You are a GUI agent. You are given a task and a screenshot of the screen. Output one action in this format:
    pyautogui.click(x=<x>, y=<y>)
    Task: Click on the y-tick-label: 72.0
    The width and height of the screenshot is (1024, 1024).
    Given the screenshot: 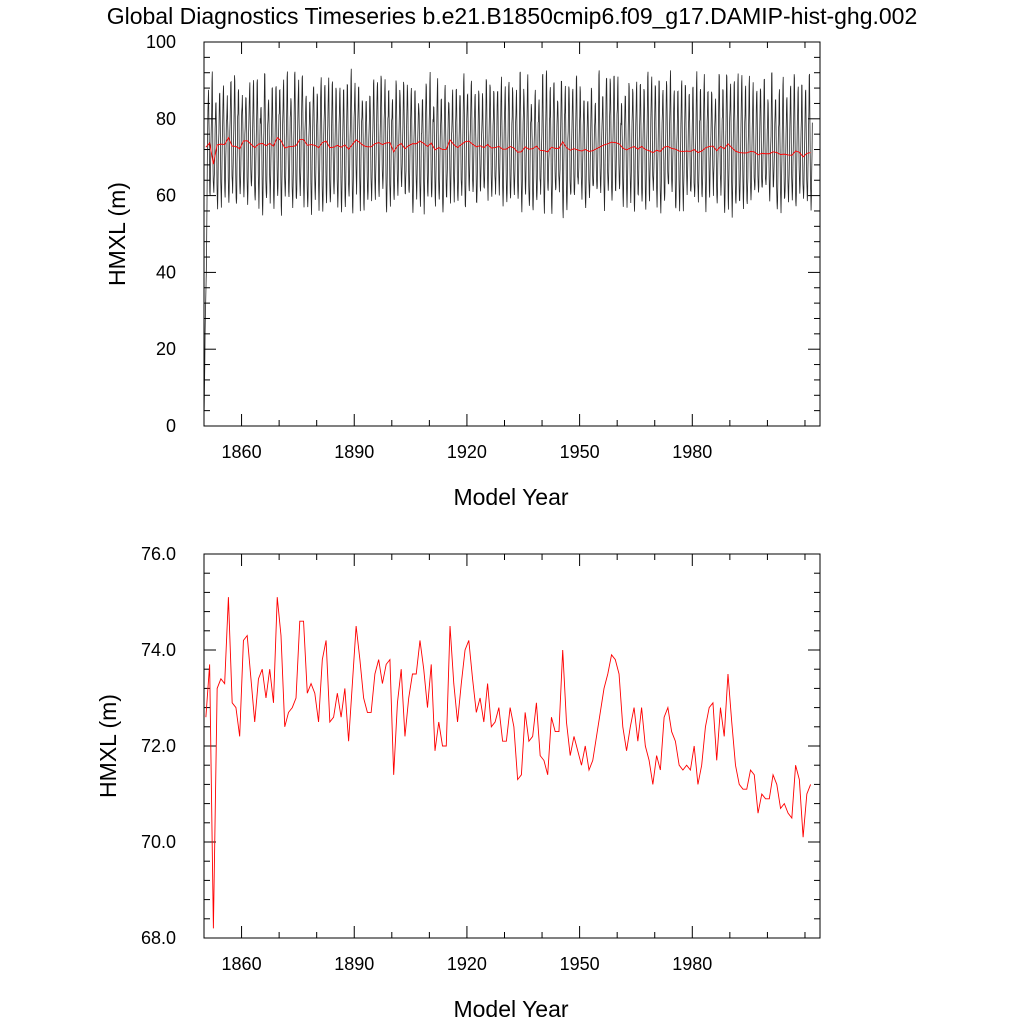 What is the action you would take?
    pyautogui.click(x=158, y=746)
    